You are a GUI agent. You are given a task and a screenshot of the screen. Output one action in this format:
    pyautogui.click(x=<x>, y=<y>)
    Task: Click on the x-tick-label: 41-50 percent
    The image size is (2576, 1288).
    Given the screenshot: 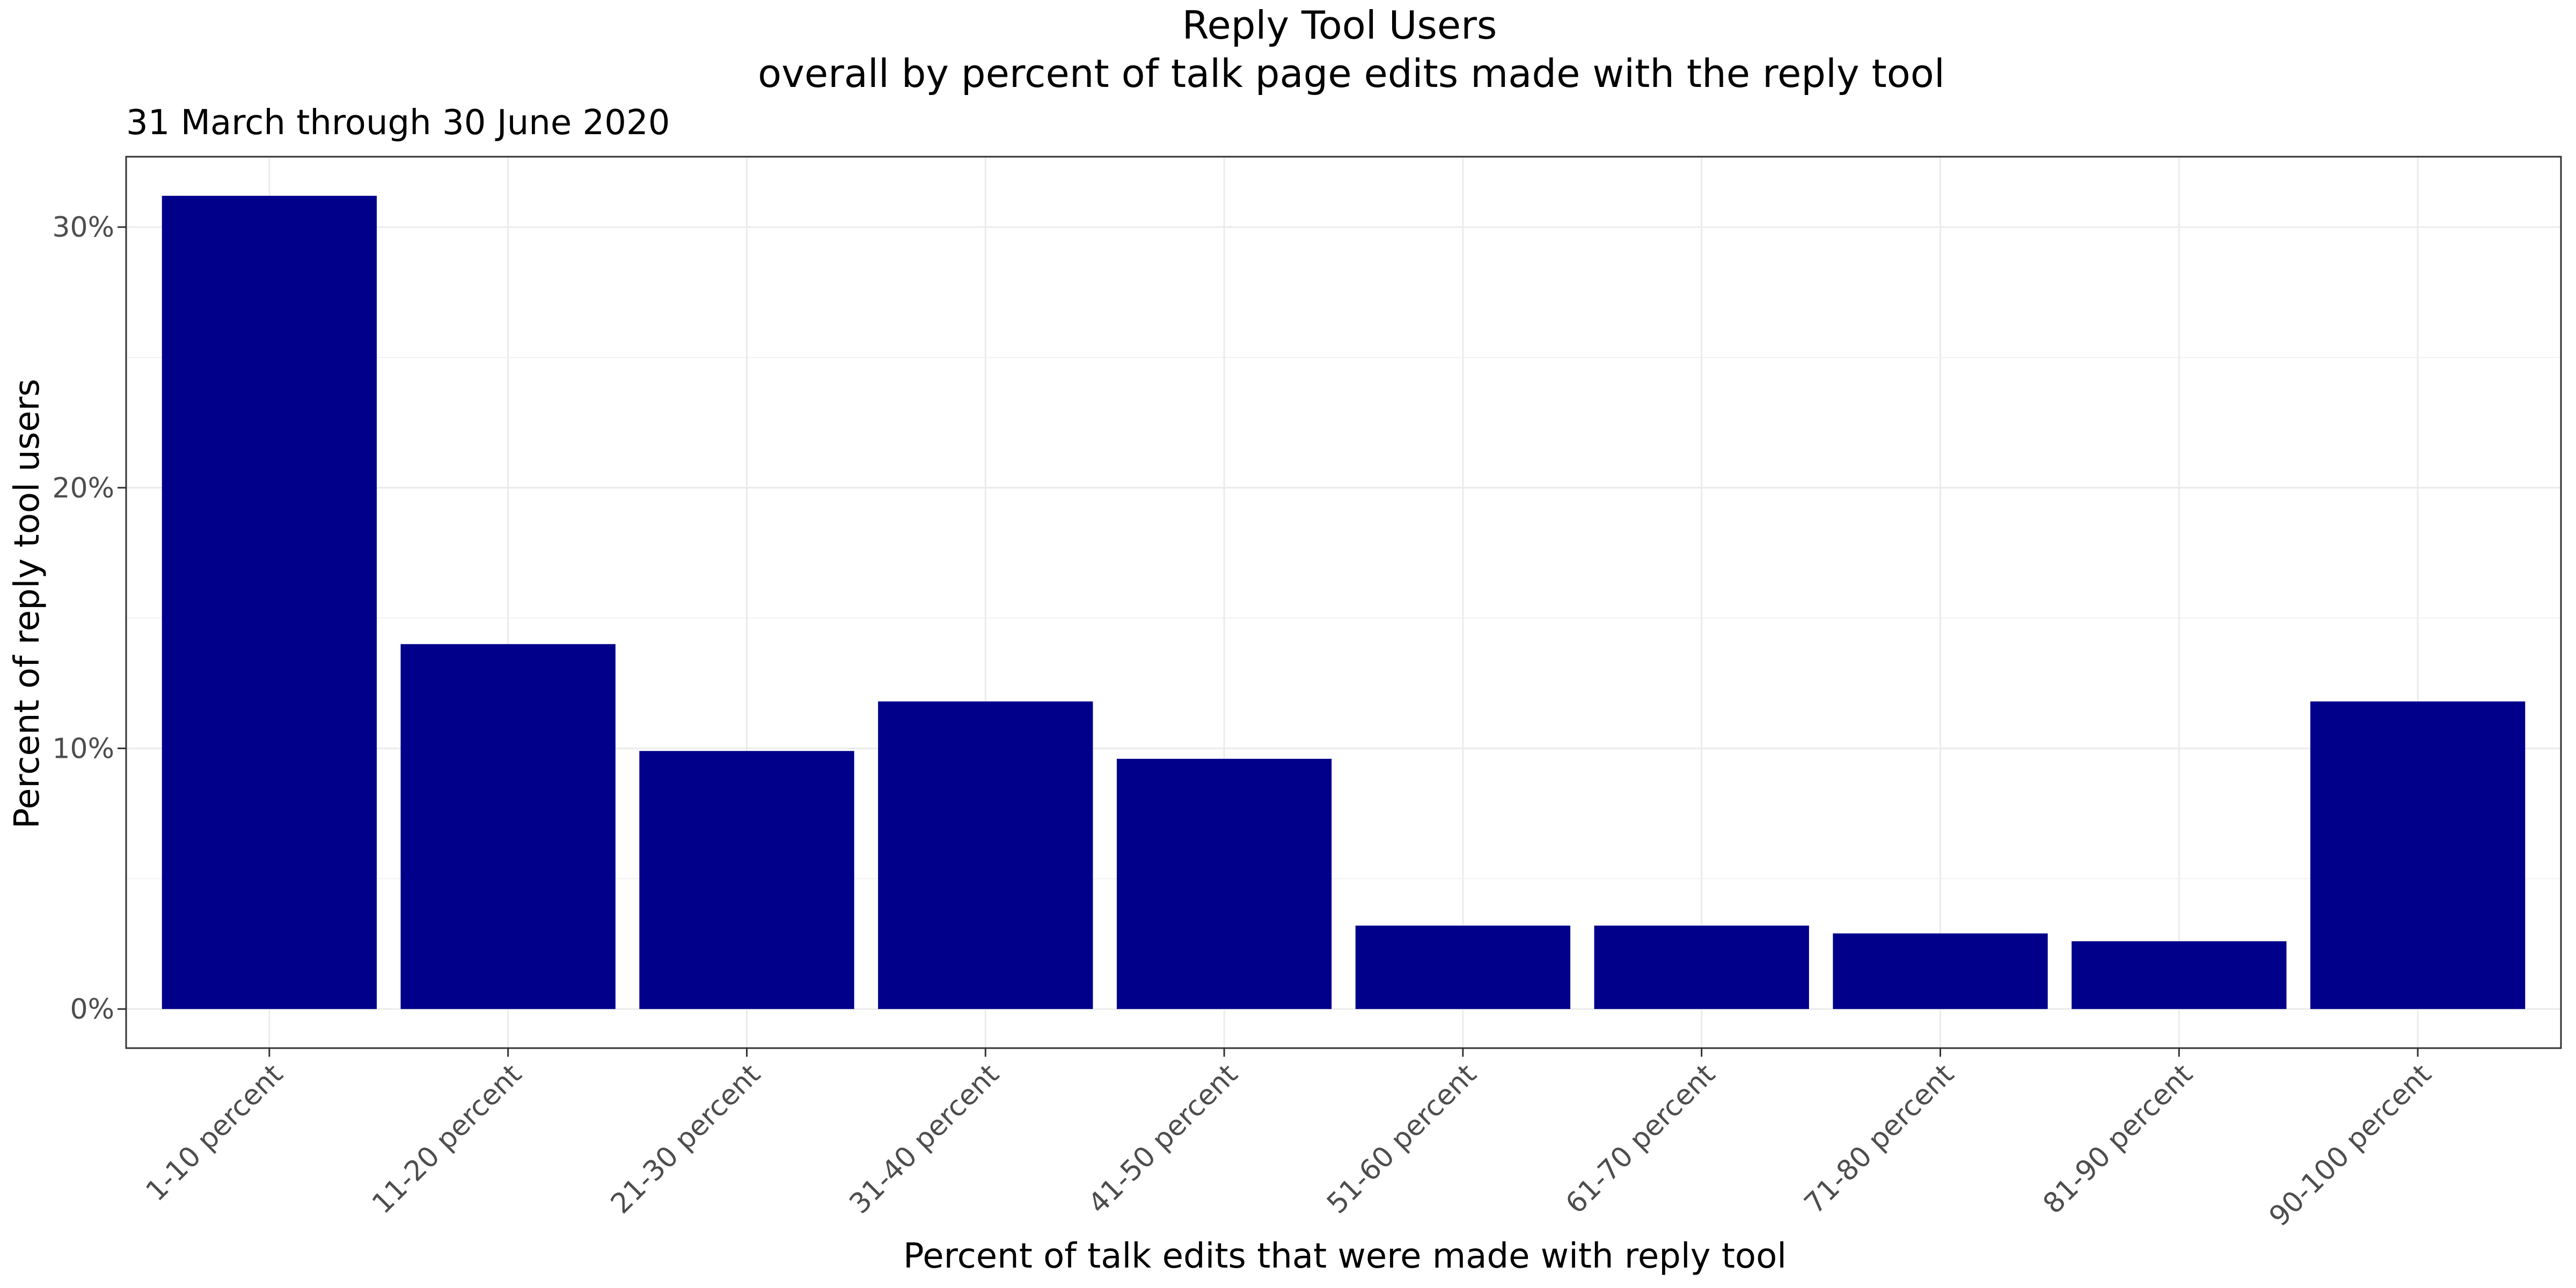 What is the action you would take?
    pyautogui.click(x=1163, y=1139)
    